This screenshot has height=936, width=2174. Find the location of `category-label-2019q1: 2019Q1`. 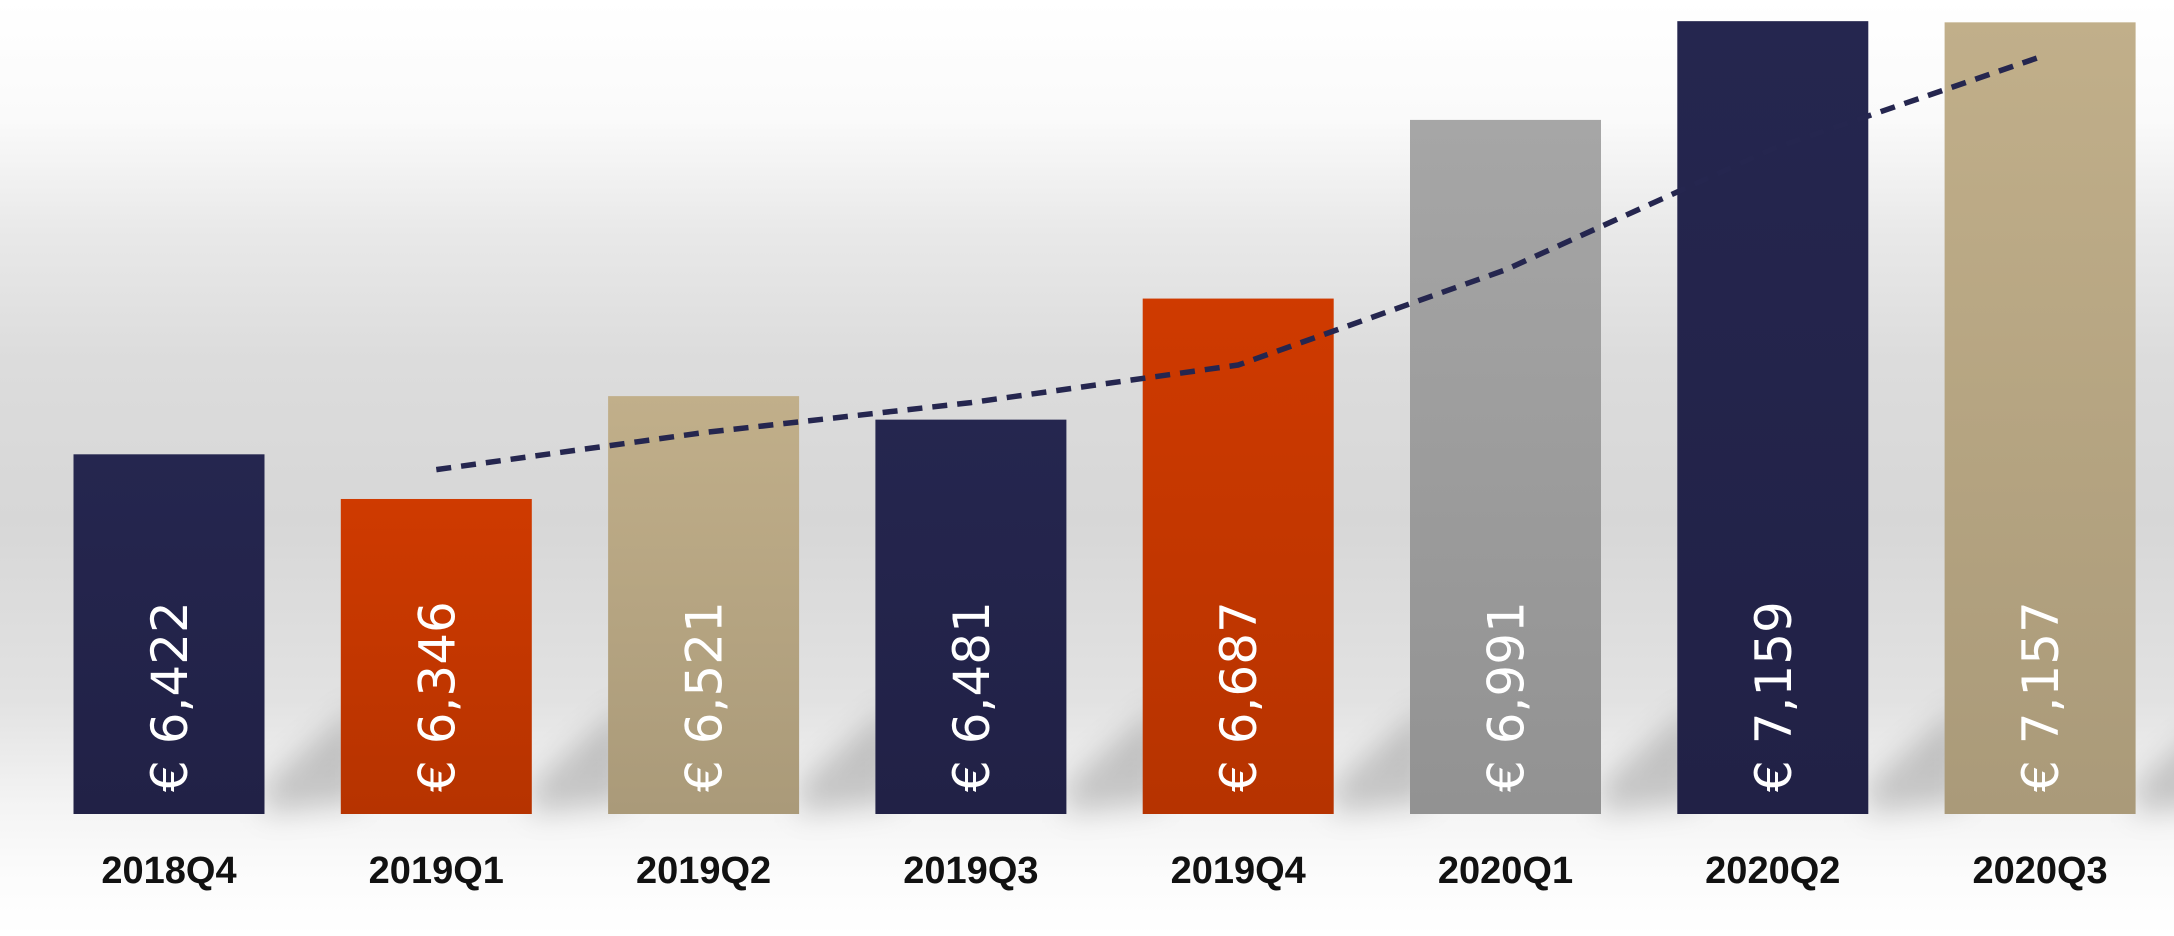

category-label-2019q1: 2019Q1 is located at coordinates (436, 871).